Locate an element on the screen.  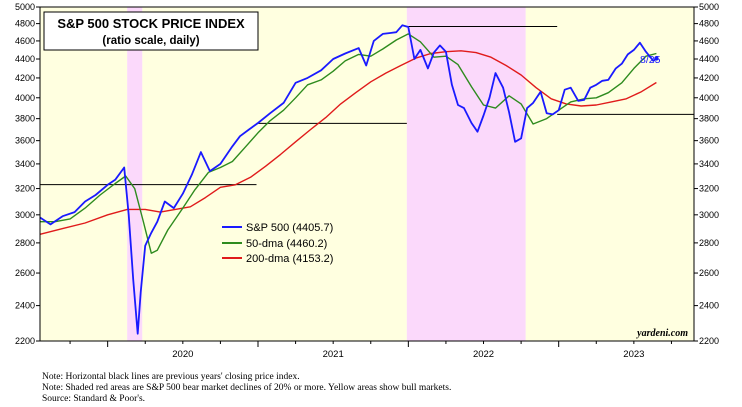
y-tick-label-right: 3000 is located at coordinates (709, 215).